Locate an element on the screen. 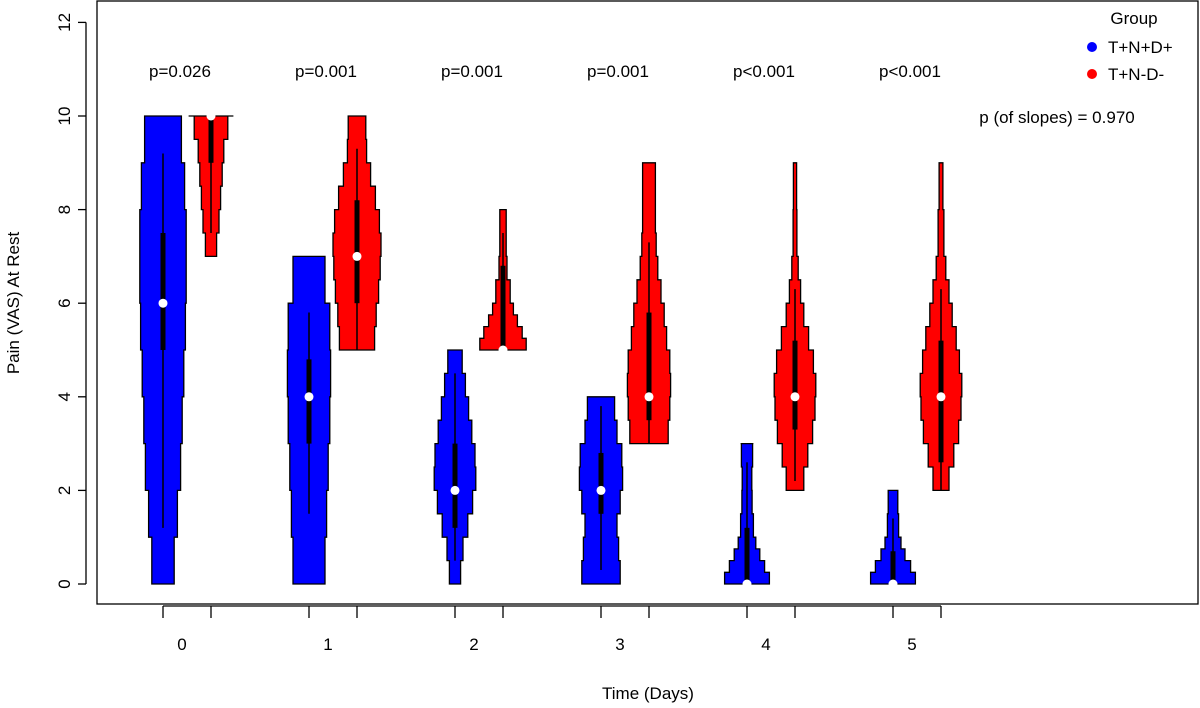  y-tick-label: 4 is located at coordinates (64, 396).